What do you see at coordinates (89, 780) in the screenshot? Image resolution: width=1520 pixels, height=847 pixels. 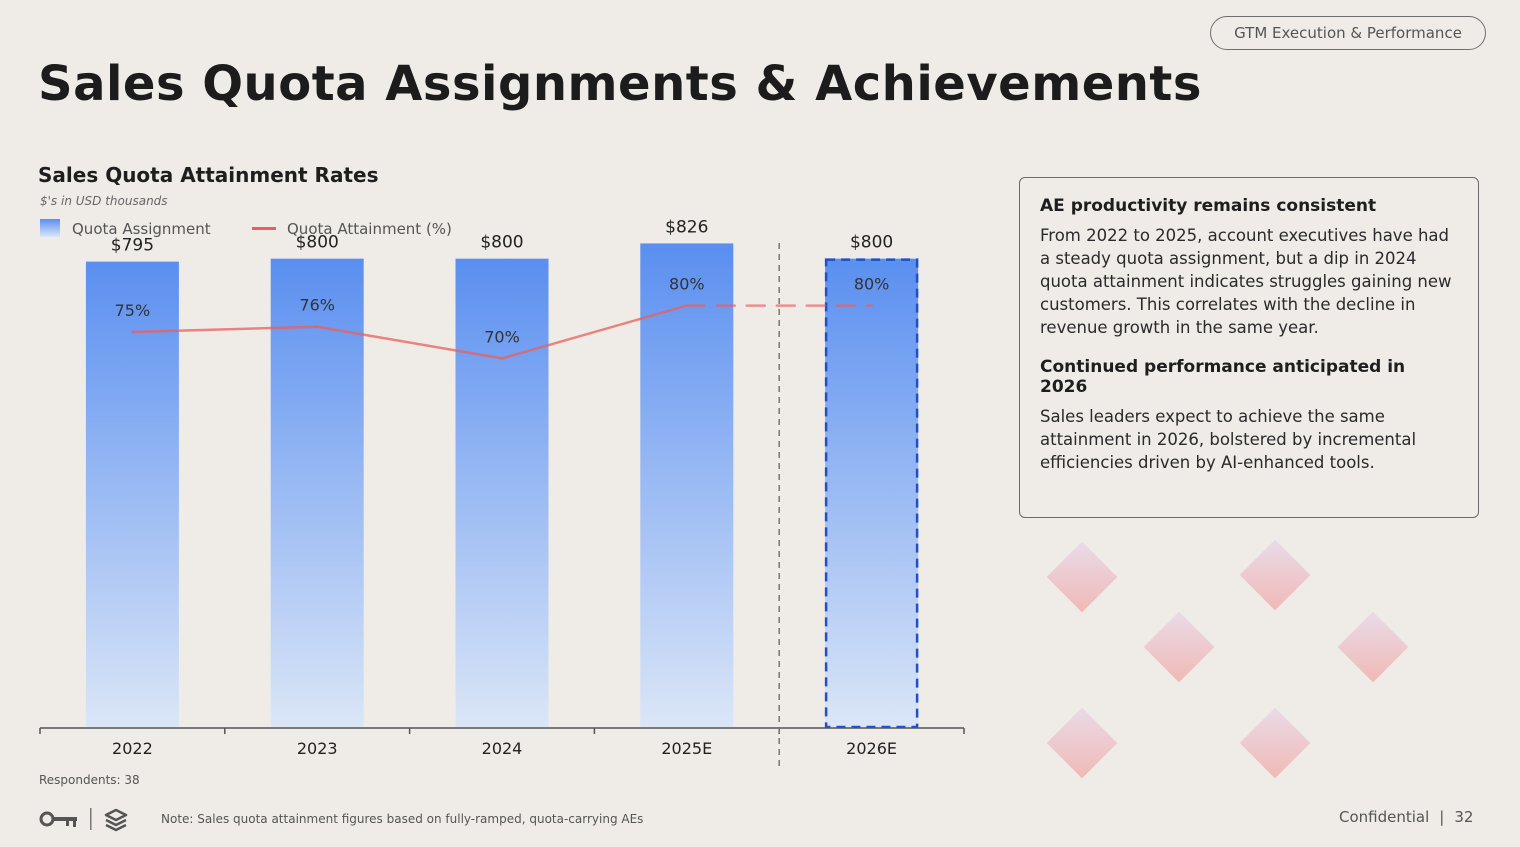 I see `respondents-note: Respondents: 38` at bounding box center [89, 780].